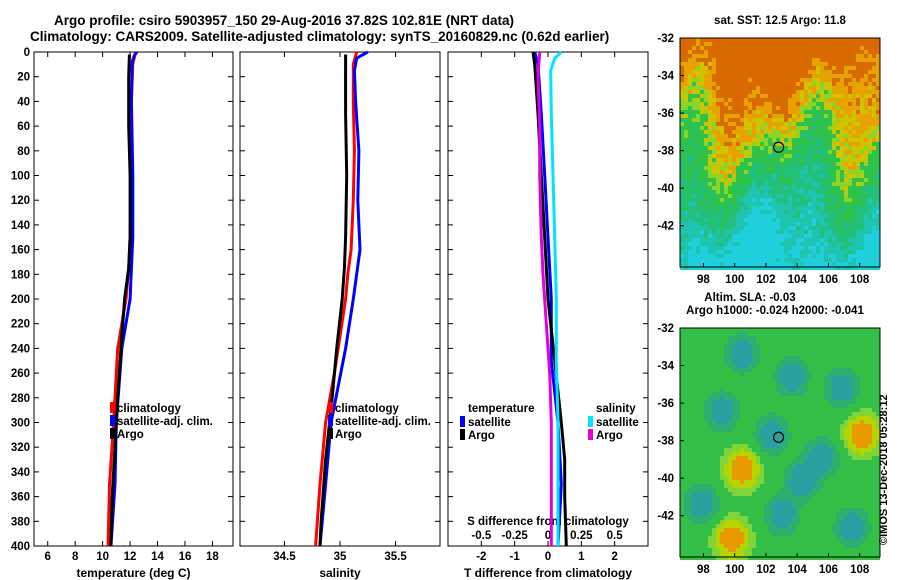 Image resolution: width=900 pixels, height=580 pixels. I want to click on legend-label: Argo, so click(609, 436).